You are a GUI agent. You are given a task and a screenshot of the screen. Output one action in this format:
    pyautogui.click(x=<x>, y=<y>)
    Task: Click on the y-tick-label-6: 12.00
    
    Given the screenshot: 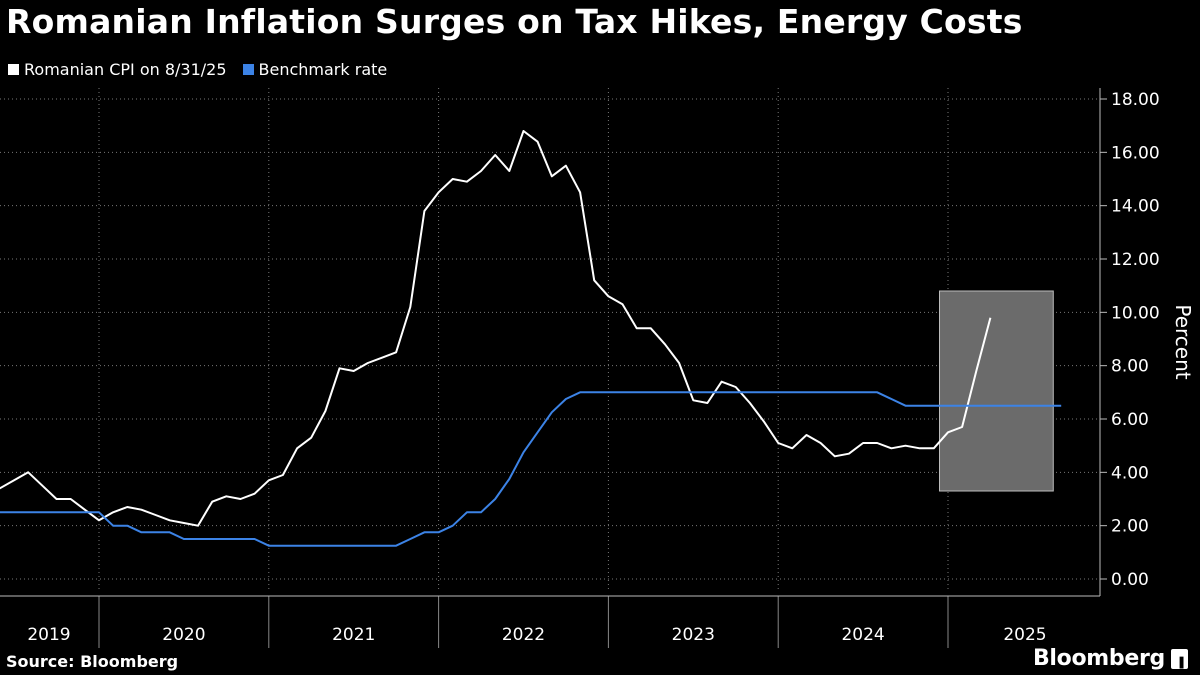 What is the action you would take?
    pyautogui.click(x=1135, y=260)
    